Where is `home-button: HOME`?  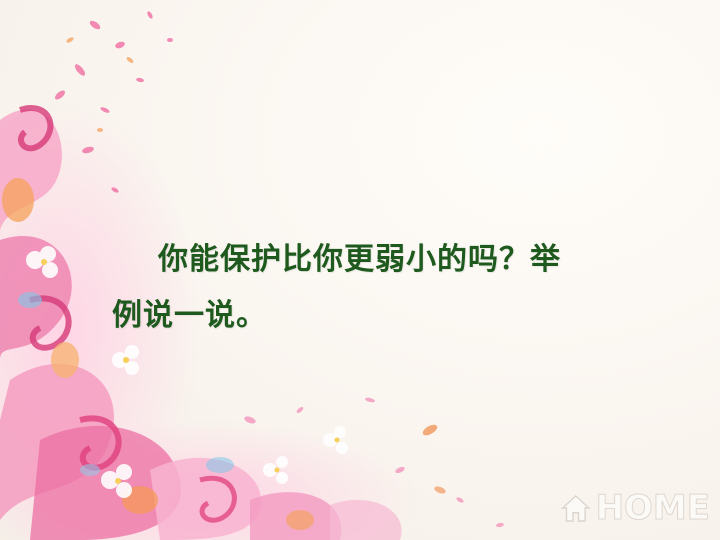
home-button: HOME is located at coordinates (635, 508).